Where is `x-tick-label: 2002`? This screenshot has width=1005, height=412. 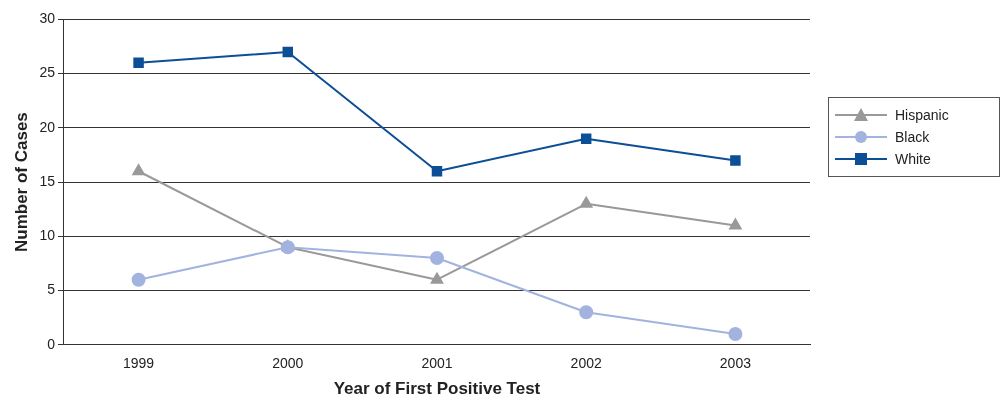
x-tick-label: 2002 is located at coordinates (586, 363).